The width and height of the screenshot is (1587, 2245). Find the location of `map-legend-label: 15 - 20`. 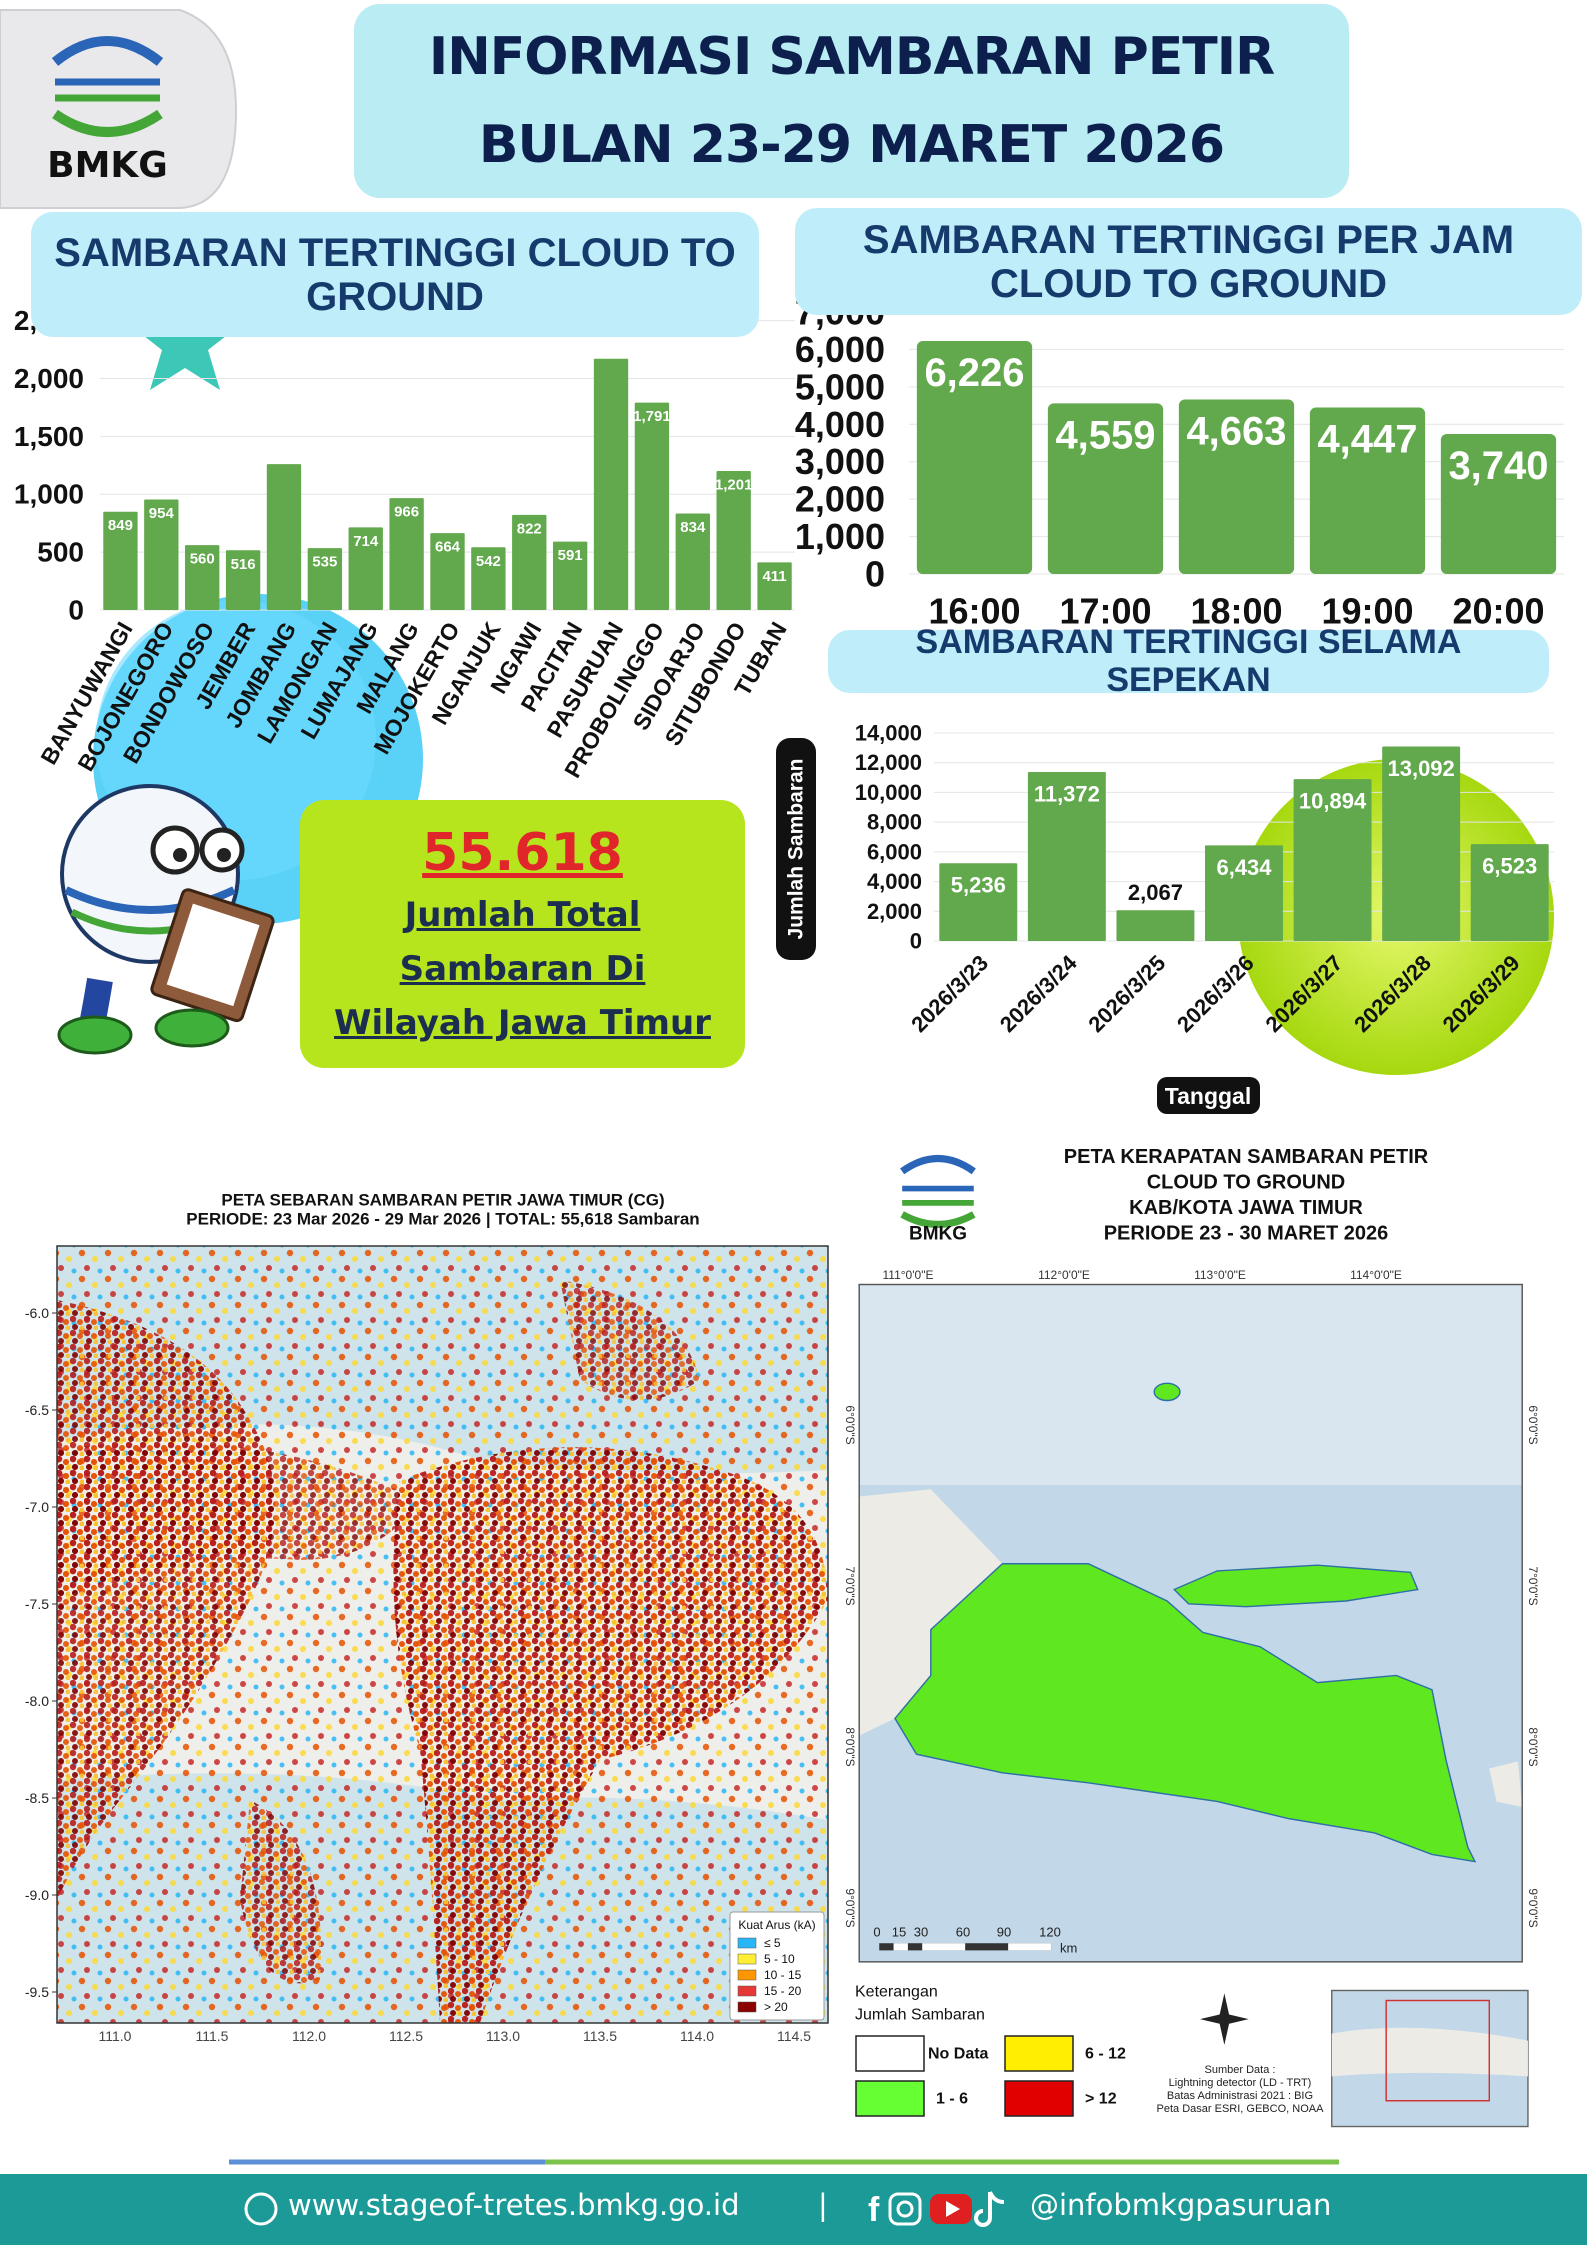

map-legend-label: 15 - 20 is located at coordinates (783, 1991).